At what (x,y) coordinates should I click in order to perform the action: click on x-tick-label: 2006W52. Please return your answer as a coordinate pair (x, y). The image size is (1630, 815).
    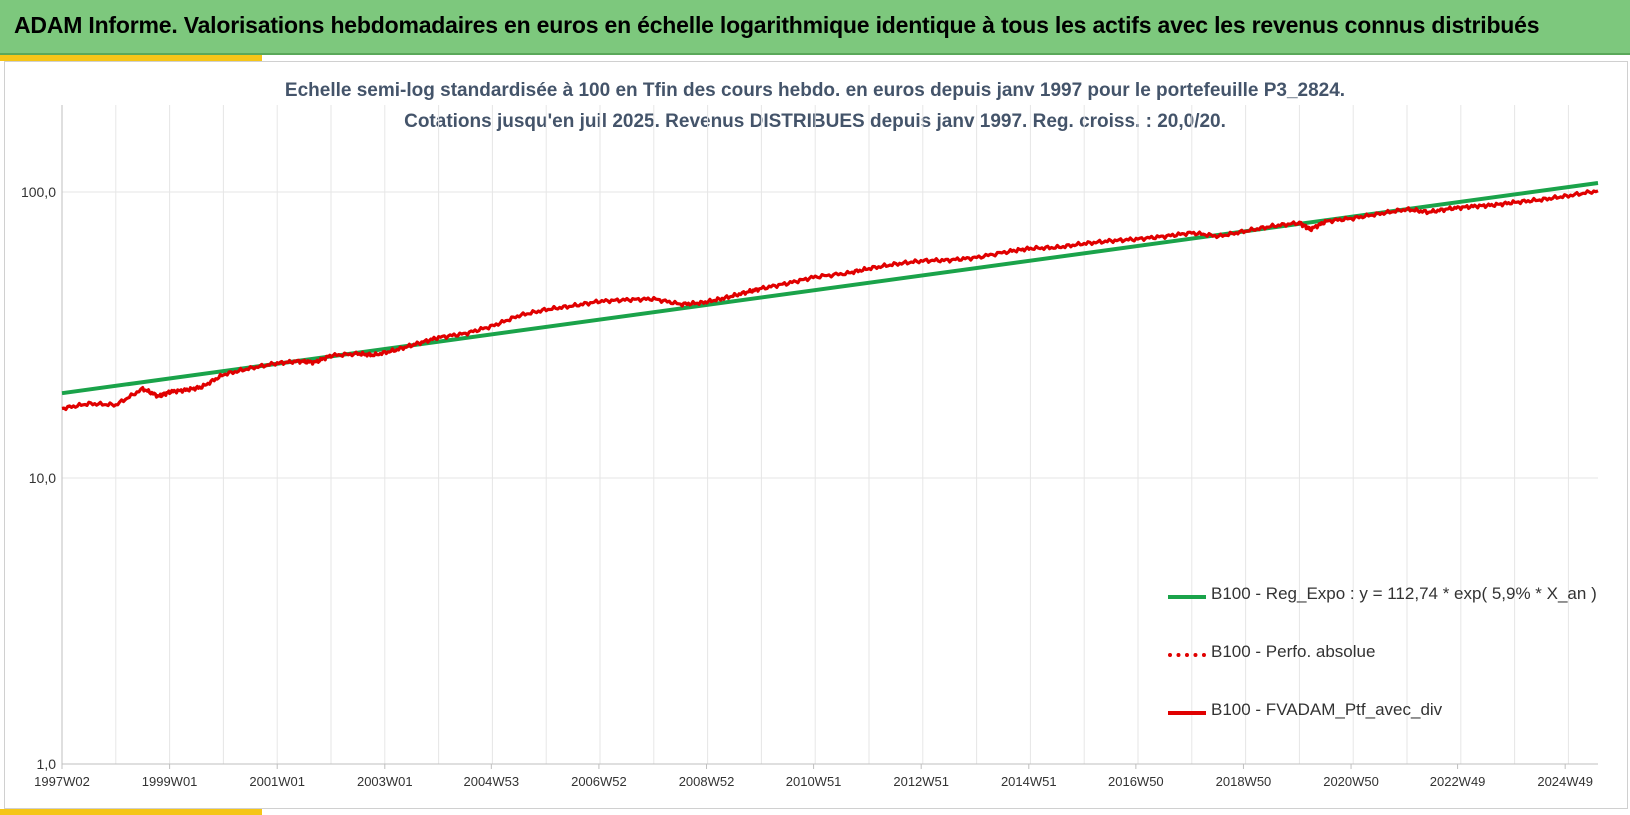
    Looking at the image, I should click on (599, 781).